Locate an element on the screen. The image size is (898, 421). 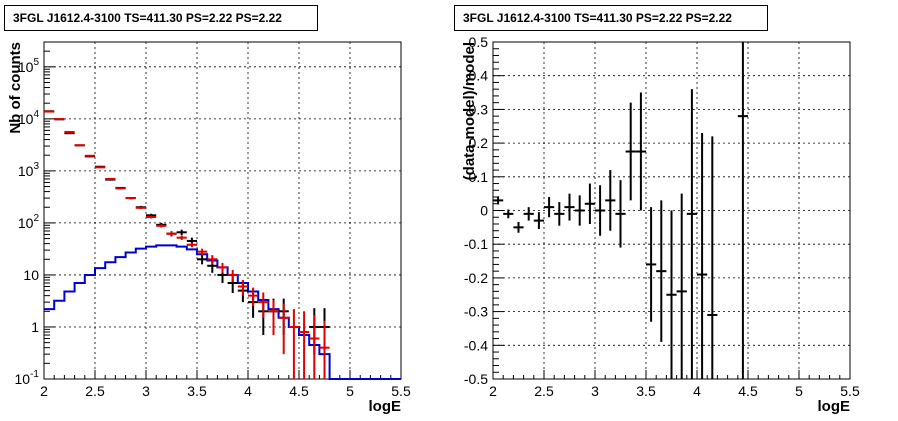
residuals-y-tick-label: 0 is located at coordinates (484, 211).